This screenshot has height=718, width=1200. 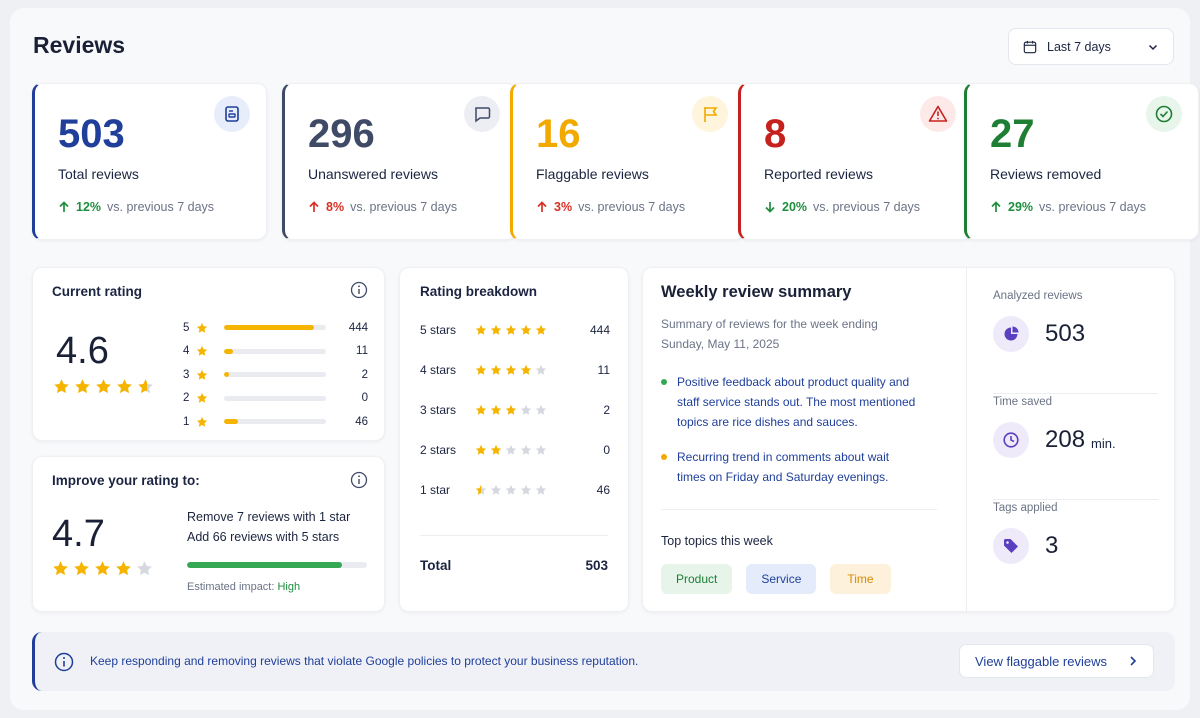 I want to click on kpi-badge, so click(x=482, y=114).